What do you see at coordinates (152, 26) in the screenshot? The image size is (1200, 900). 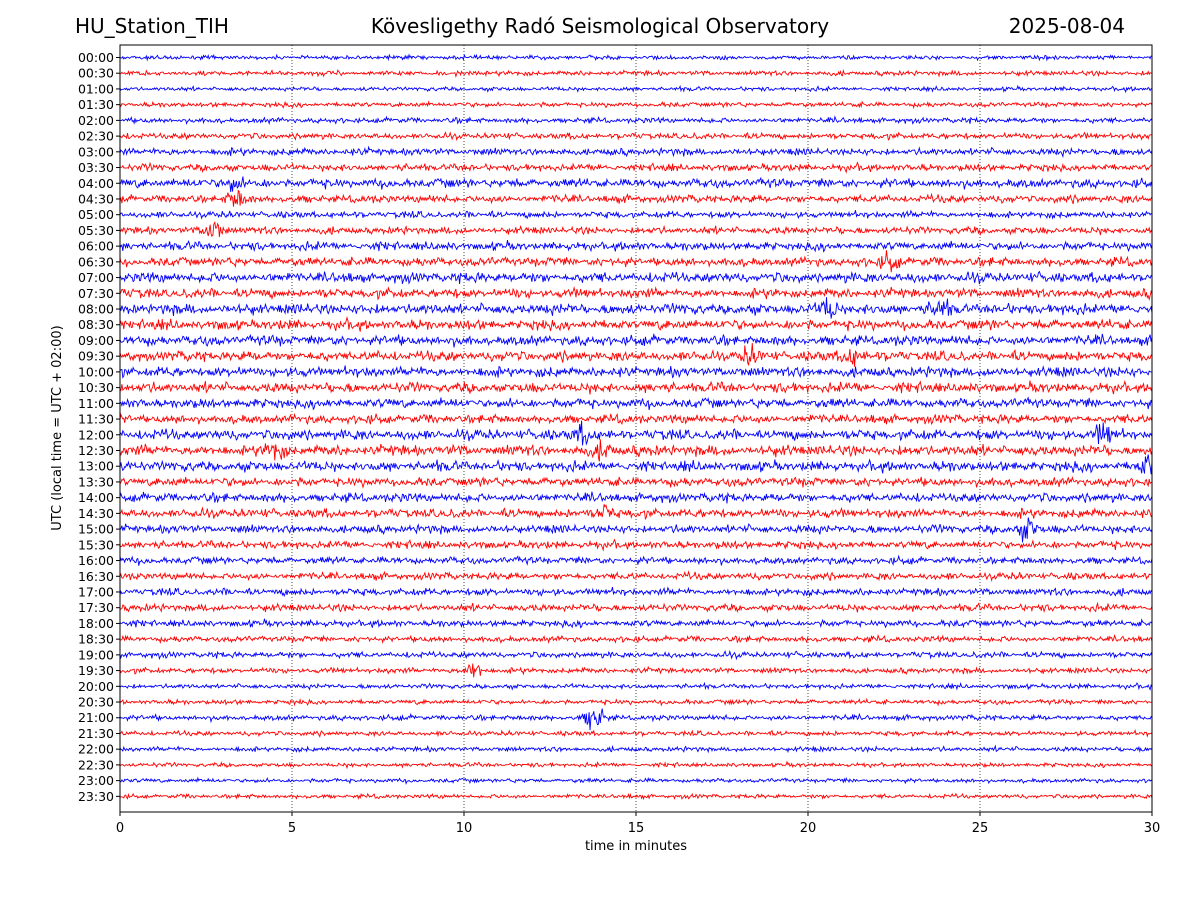 I see `station-name: HU_Station_TIH` at bounding box center [152, 26].